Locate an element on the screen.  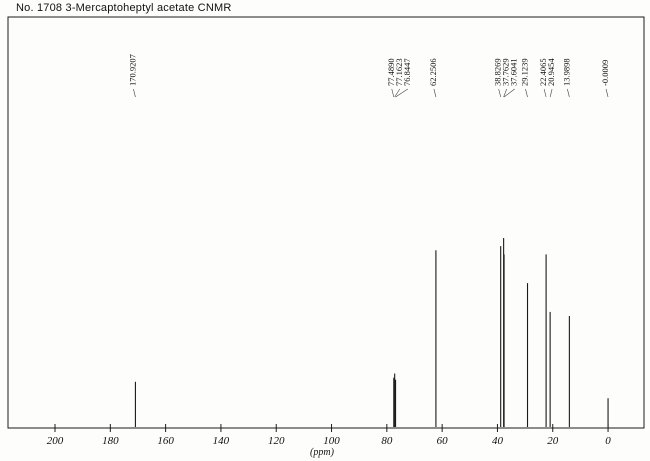
peak-label: 37.6041 is located at coordinates (514, 72).